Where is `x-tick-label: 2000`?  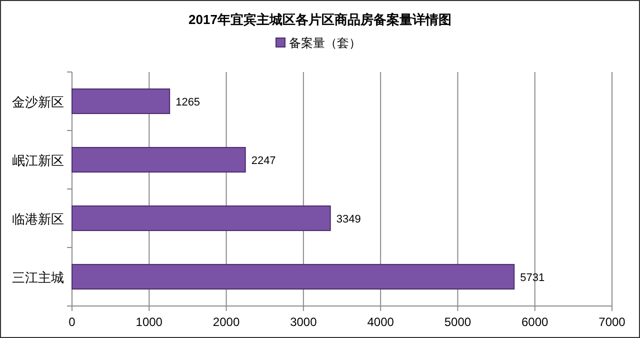 x-tick-label: 2000 is located at coordinates (226, 322).